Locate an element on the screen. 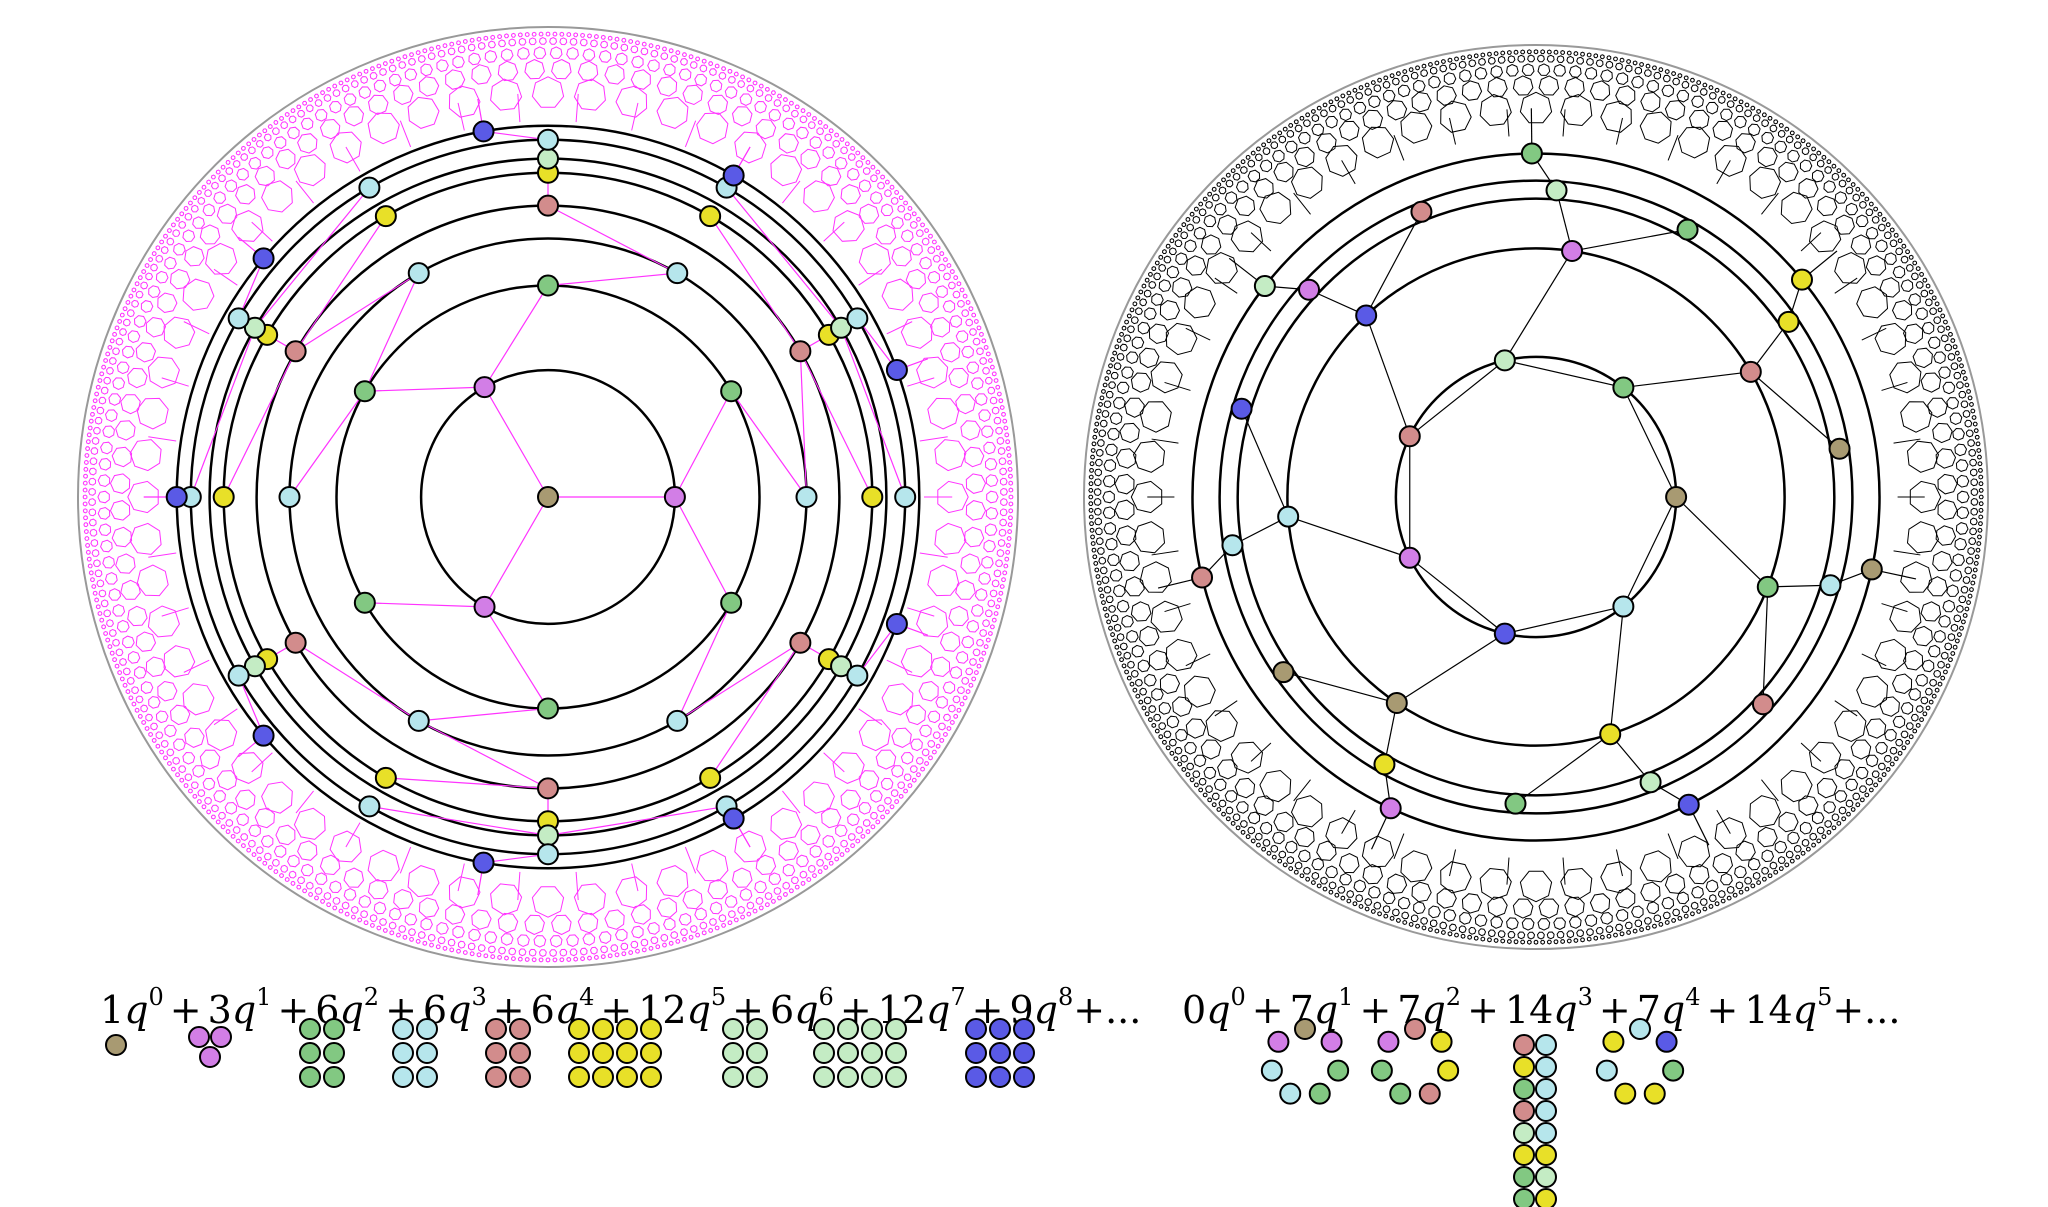 This screenshot has width=2048, height=1207. term-variable: q is located at coordinates (136, 1010).